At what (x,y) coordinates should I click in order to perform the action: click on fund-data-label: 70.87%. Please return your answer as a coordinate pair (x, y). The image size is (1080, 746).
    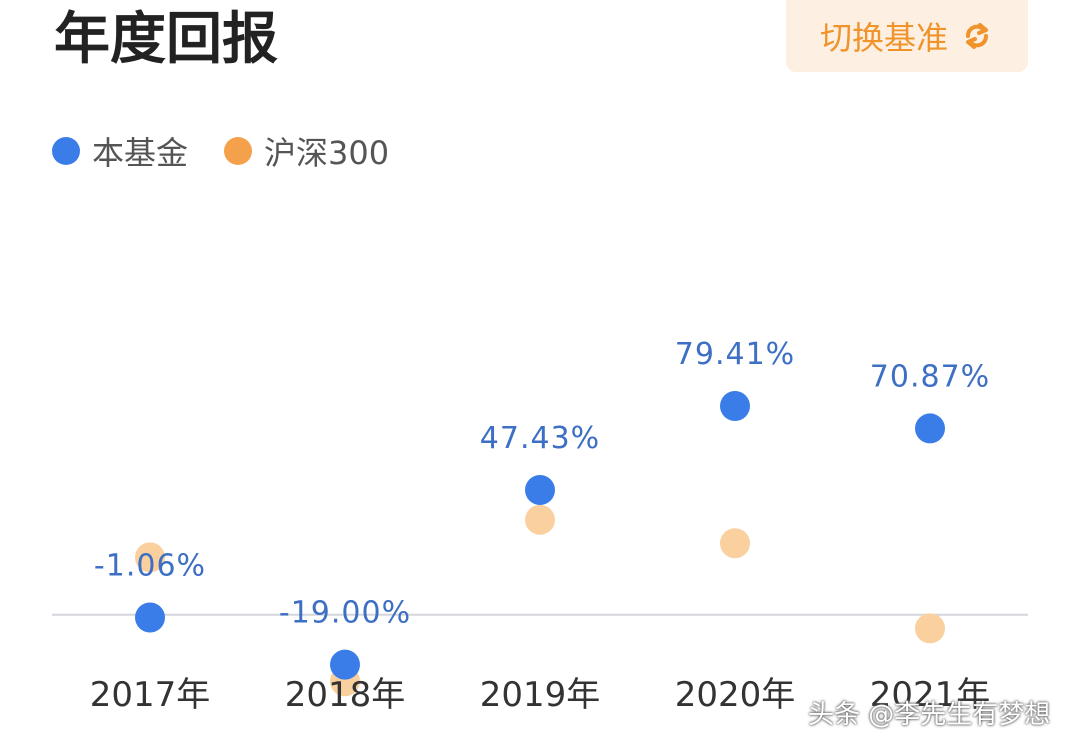
    Looking at the image, I should click on (930, 376).